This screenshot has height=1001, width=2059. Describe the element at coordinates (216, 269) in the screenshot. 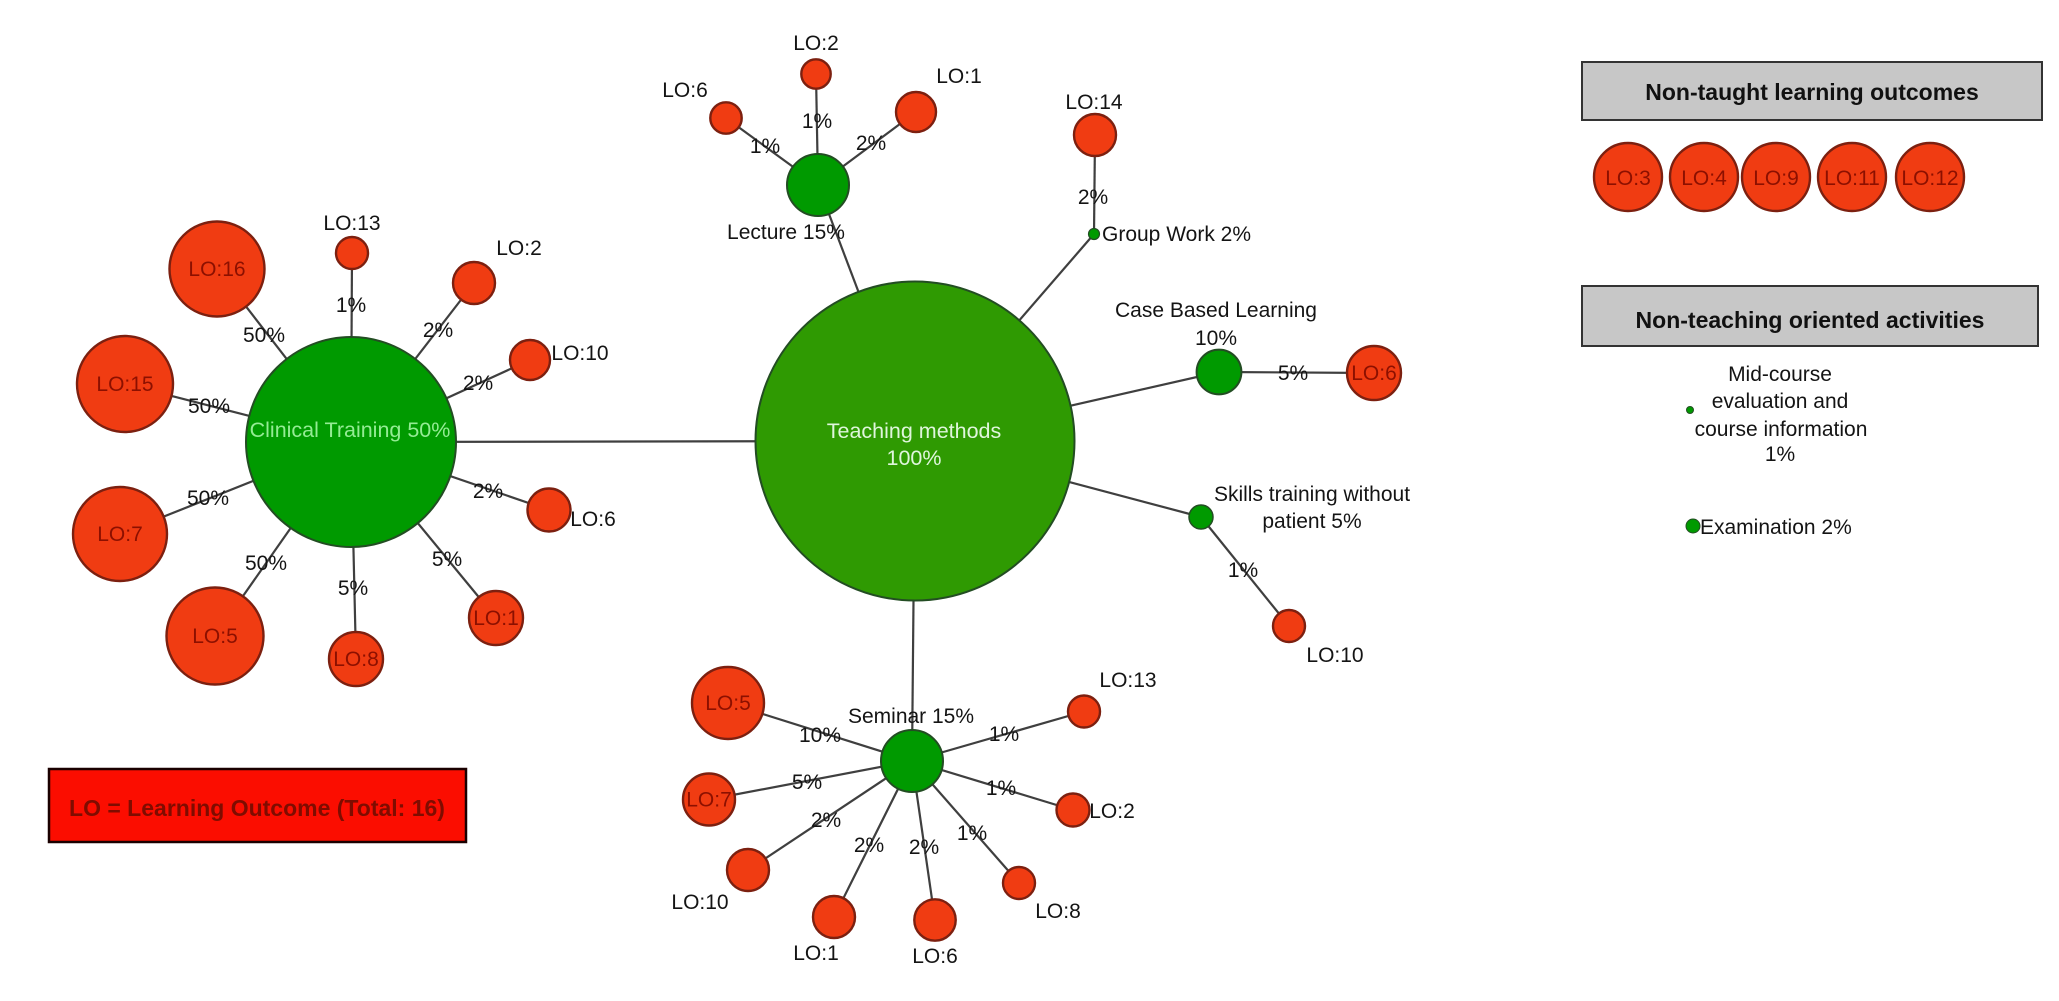

I see `svg-text: LO:16` at that location.